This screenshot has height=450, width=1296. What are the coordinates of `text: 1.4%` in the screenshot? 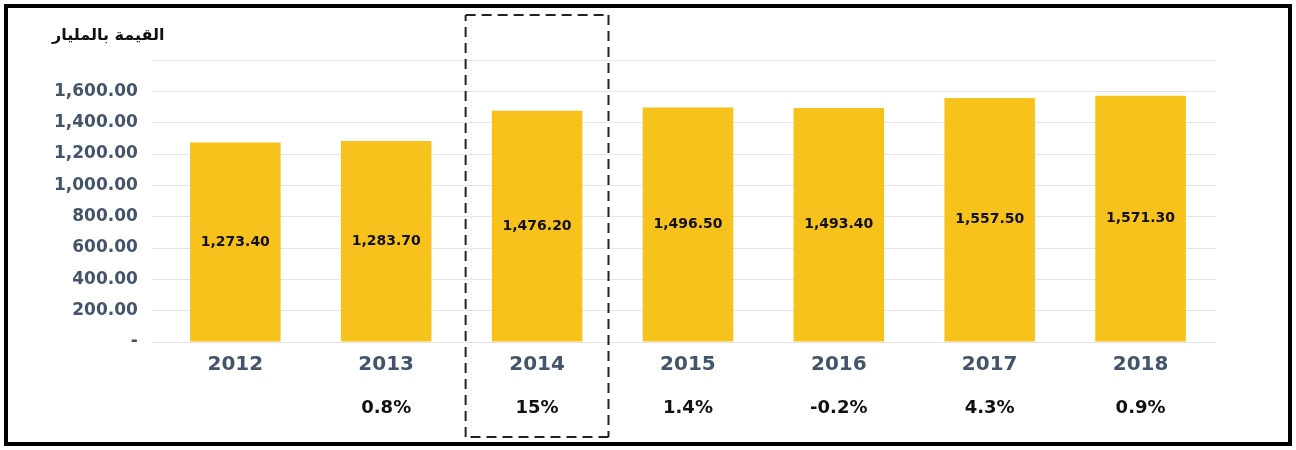 It's located at (687, 406).